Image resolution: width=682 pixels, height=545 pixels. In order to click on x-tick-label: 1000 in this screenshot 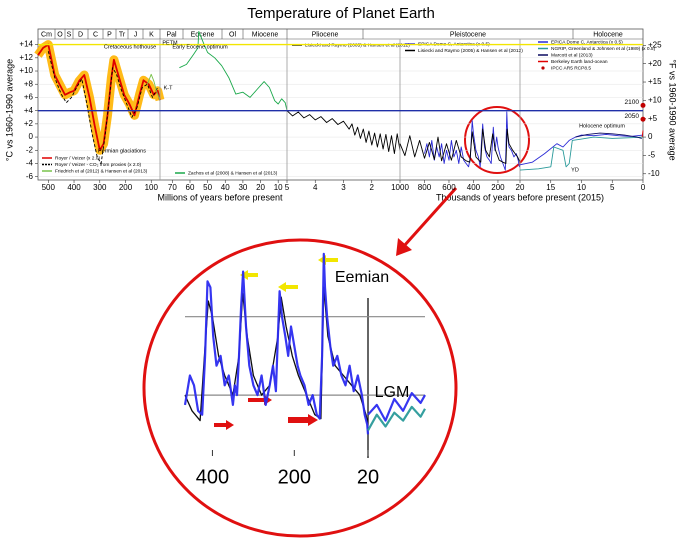, I will do `click(400, 187)`.